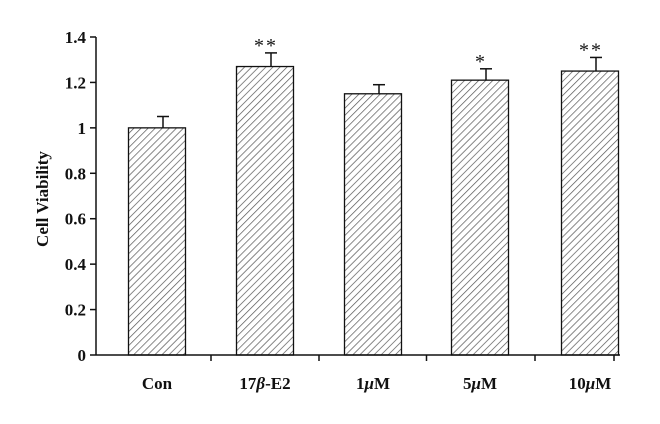 The image size is (660, 424). What do you see at coordinates (480, 383) in the screenshot?
I see `x-category-label: 5μM` at bounding box center [480, 383].